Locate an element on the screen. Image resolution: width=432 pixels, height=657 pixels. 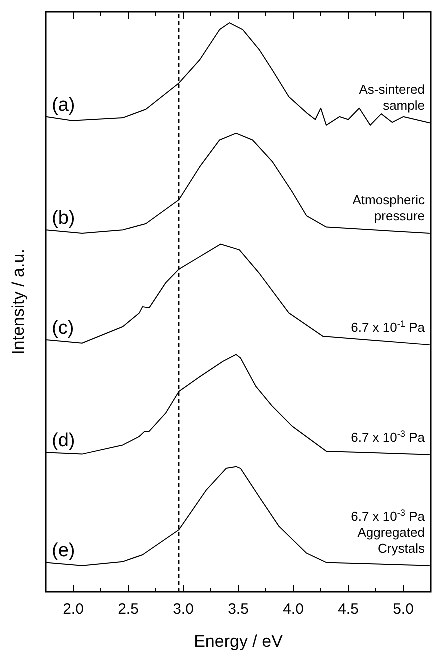
x-tick-label: 2.5 is located at coordinates (128, 609).